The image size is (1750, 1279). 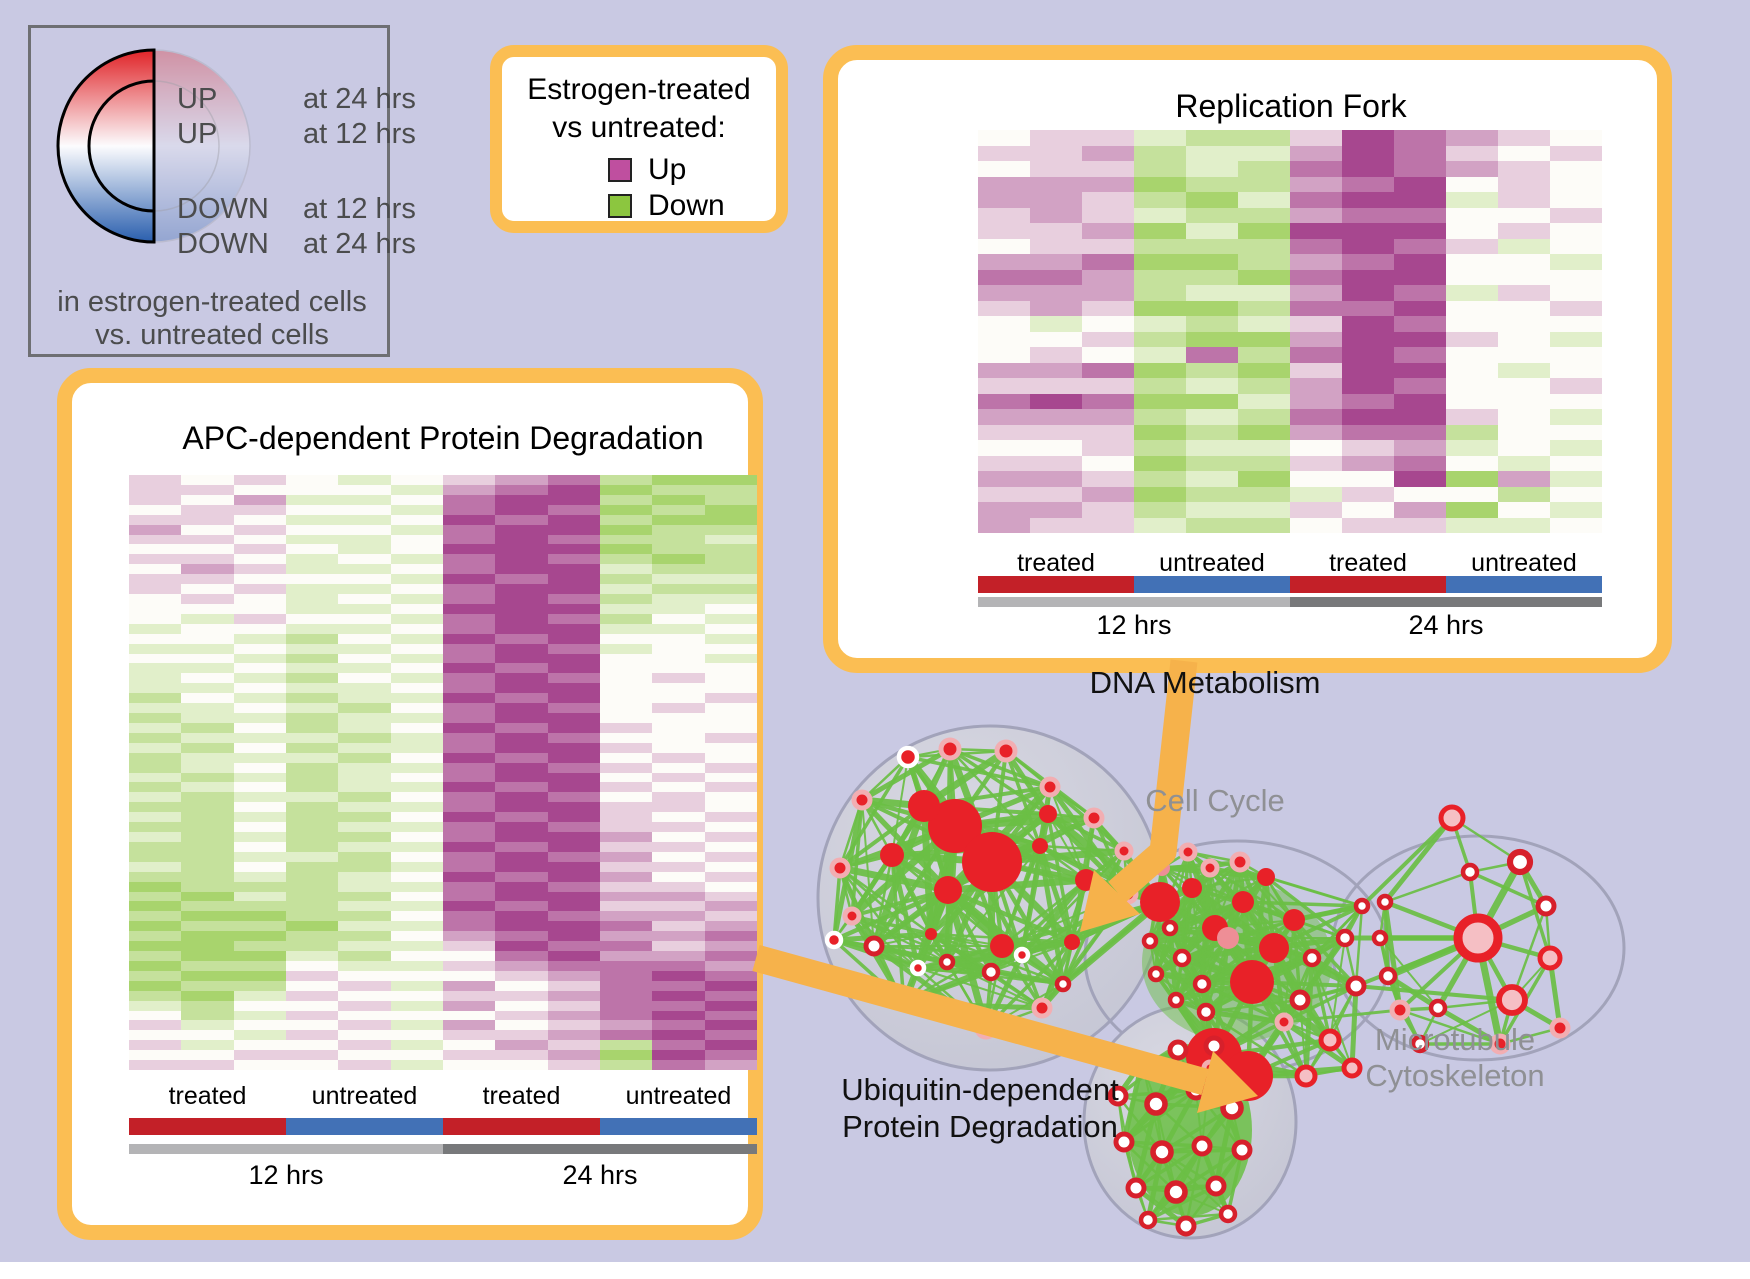 I want to click on treatment-bar, so click(x=678, y=1126).